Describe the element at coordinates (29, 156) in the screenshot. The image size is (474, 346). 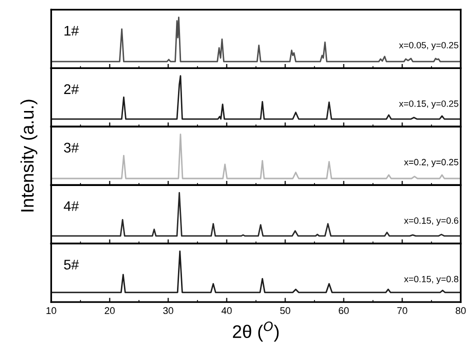
I see `y-axis-title: Intensity (a.u.)` at that location.